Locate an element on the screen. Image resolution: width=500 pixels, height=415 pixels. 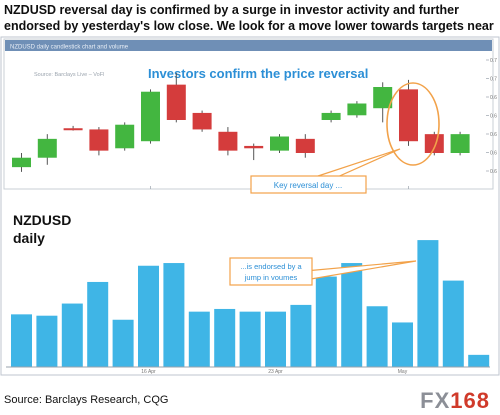
reversal-ellipse is located at coordinates (413, 124).